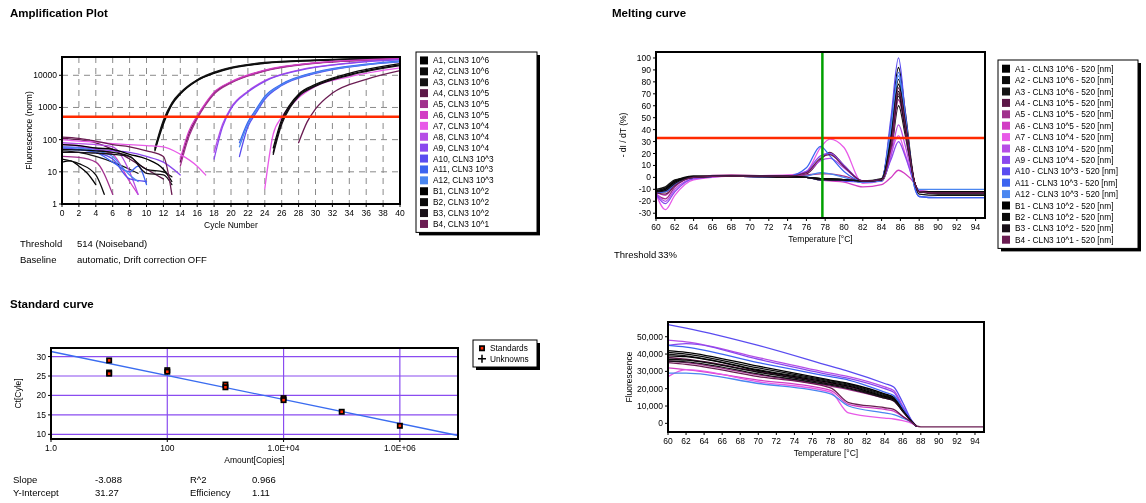 This screenshot has height=503, width=1146. I want to click on text: Baseline automatic, Drift correction OFF, so click(113, 259).